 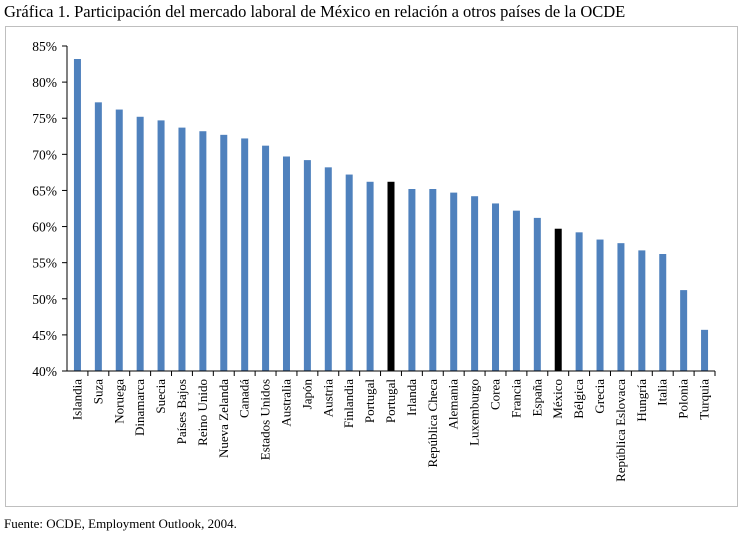 I want to click on y-tick-label: 80%, so click(x=44, y=82).